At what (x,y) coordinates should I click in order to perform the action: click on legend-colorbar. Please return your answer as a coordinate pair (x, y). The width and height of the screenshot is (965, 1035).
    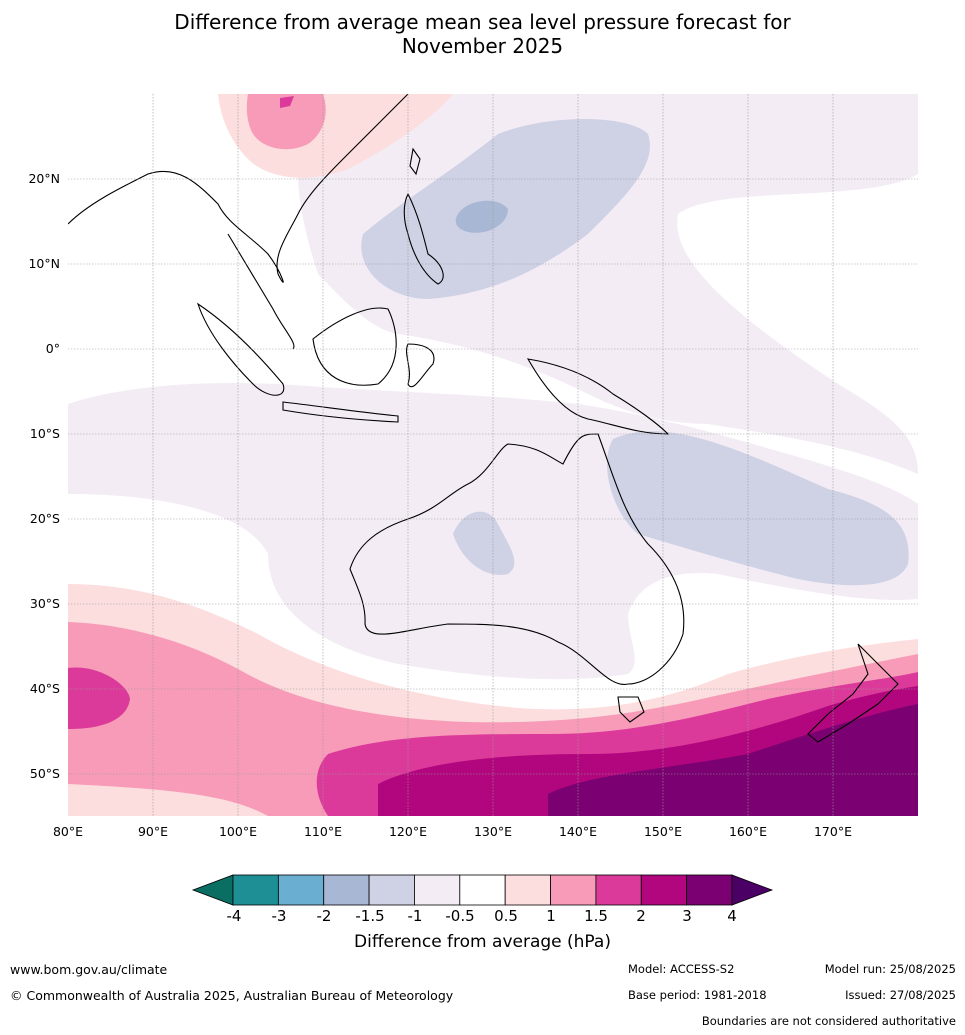
    Looking at the image, I should click on (482, 890).